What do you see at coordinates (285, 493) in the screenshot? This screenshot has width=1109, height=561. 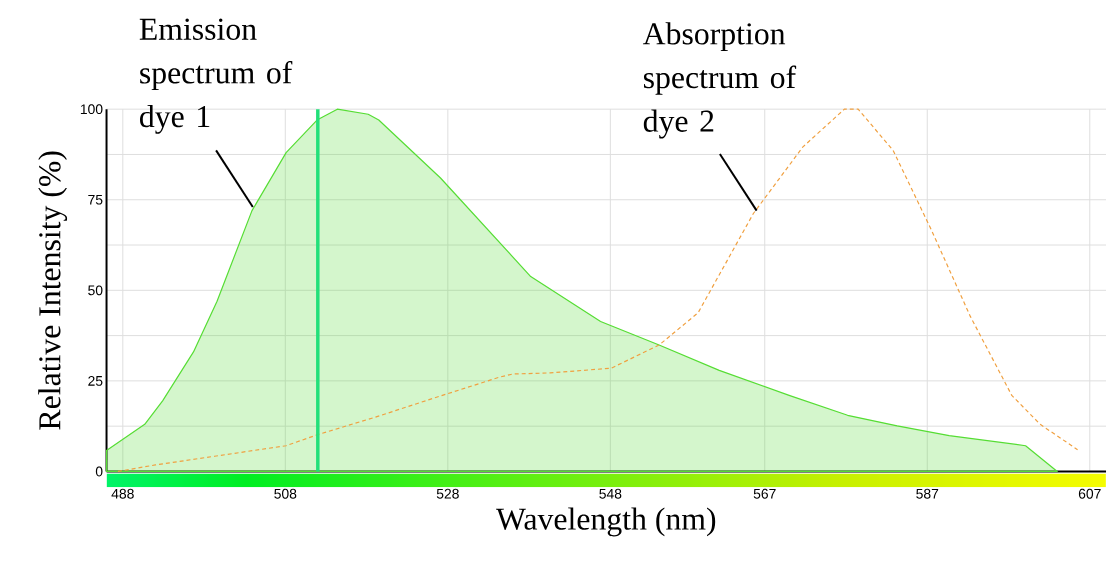 I see `x-tick-label: 508` at bounding box center [285, 493].